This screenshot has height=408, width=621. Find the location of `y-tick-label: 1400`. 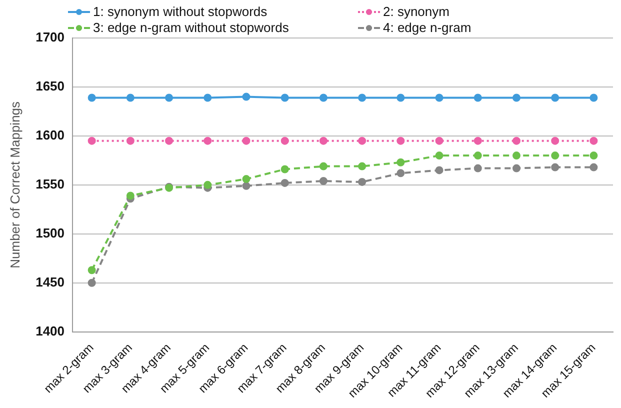

y-tick-label: 1400 is located at coordinates (50, 330).